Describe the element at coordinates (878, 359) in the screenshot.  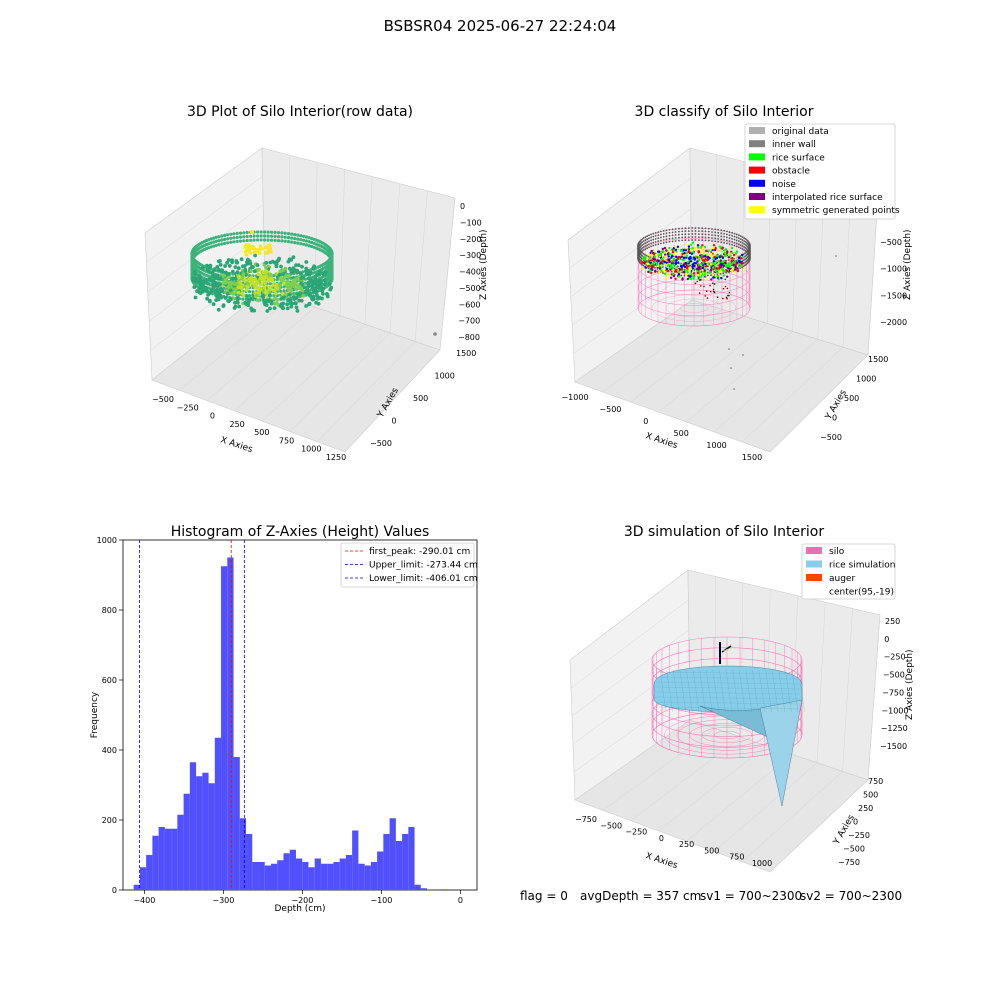
I see `p2-ytick-4: 1500` at that location.